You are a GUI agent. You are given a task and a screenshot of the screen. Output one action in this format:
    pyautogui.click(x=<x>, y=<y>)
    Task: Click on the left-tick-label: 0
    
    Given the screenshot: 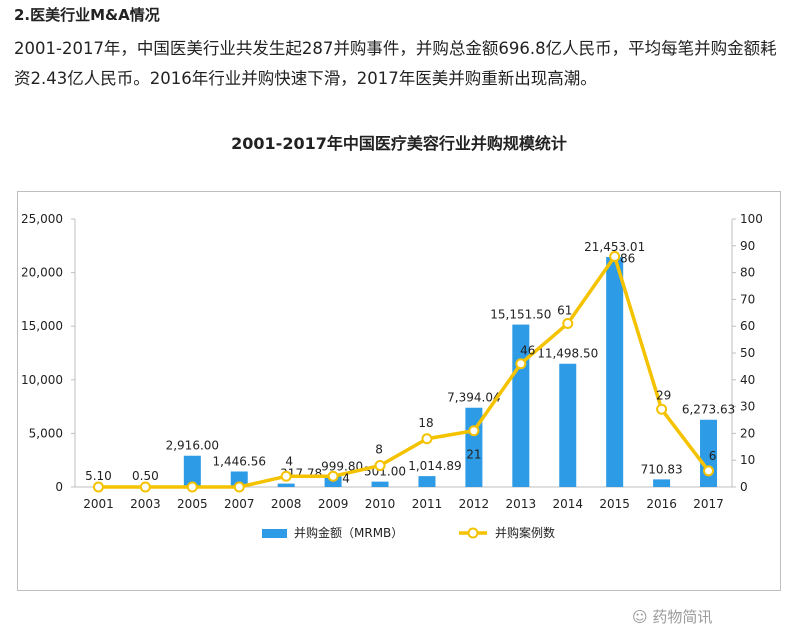 What is the action you would take?
    pyautogui.click(x=59, y=487)
    